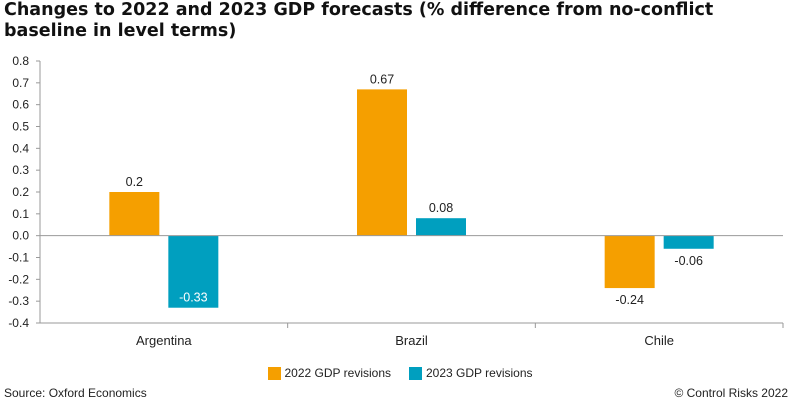 This screenshot has width=800, height=403. Describe the element at coordinates (688, 261) in the screenshot. I see `data-label-chile-2023-gdp-revisions: -0.06` at that location.